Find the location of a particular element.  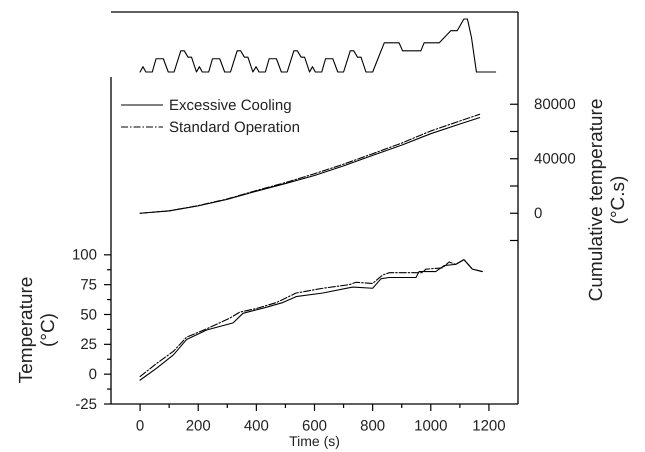

y-tick-label: -25 is located at coordinates (86, 404).